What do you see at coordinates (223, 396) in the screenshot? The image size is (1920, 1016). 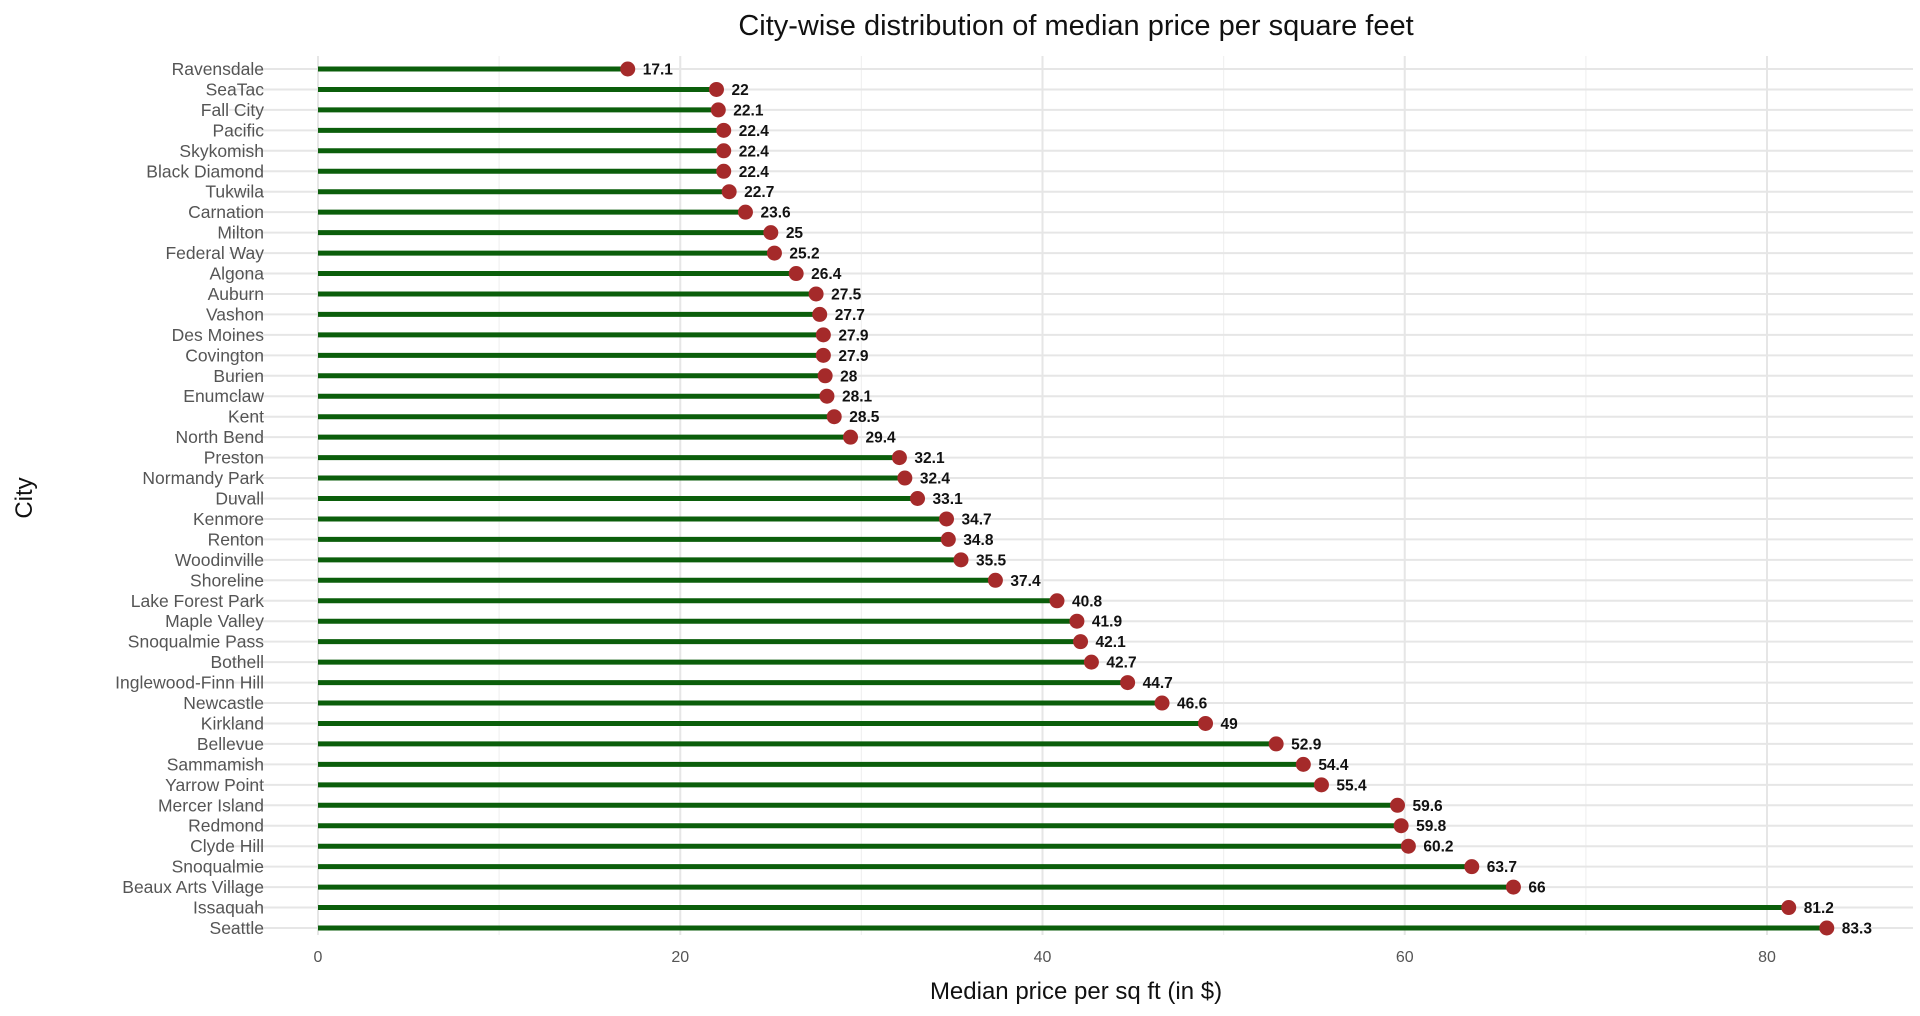 I see `category-label: Enumclaw` at bounding box center [223, 396].